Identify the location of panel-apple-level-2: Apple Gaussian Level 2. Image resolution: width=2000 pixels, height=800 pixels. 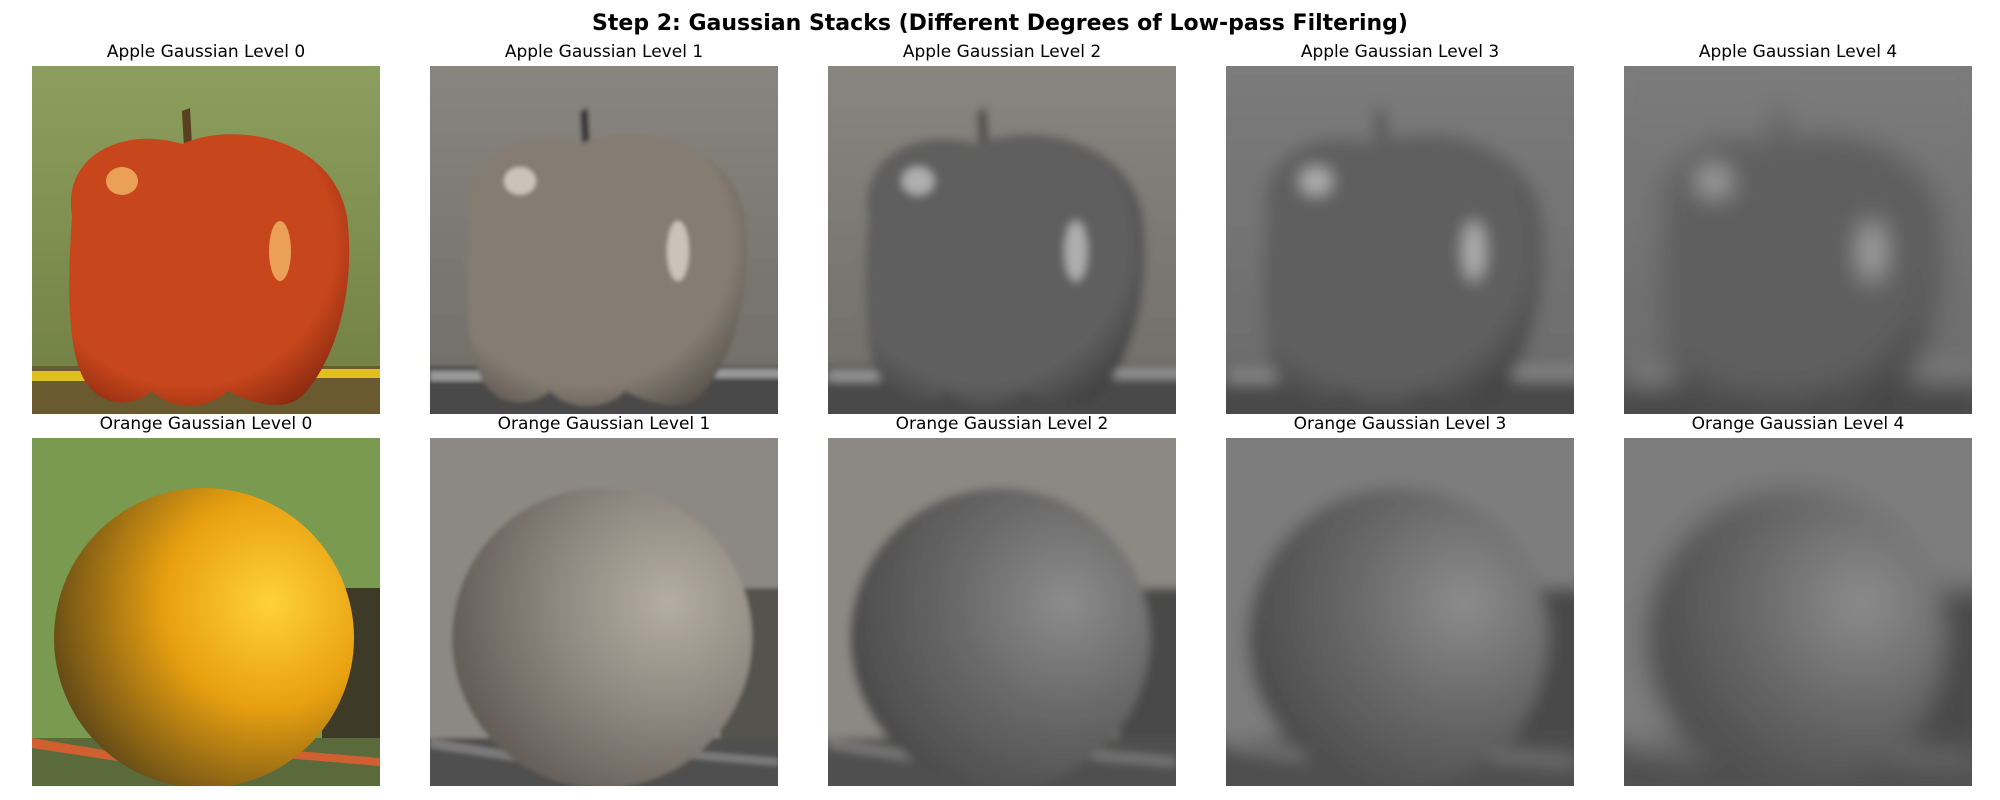
(1002, 228).